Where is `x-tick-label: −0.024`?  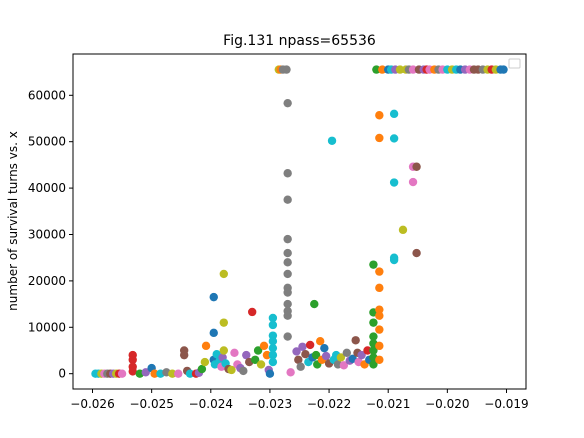 x-tick-label: −0.024 is located at coordinates (211, 404).